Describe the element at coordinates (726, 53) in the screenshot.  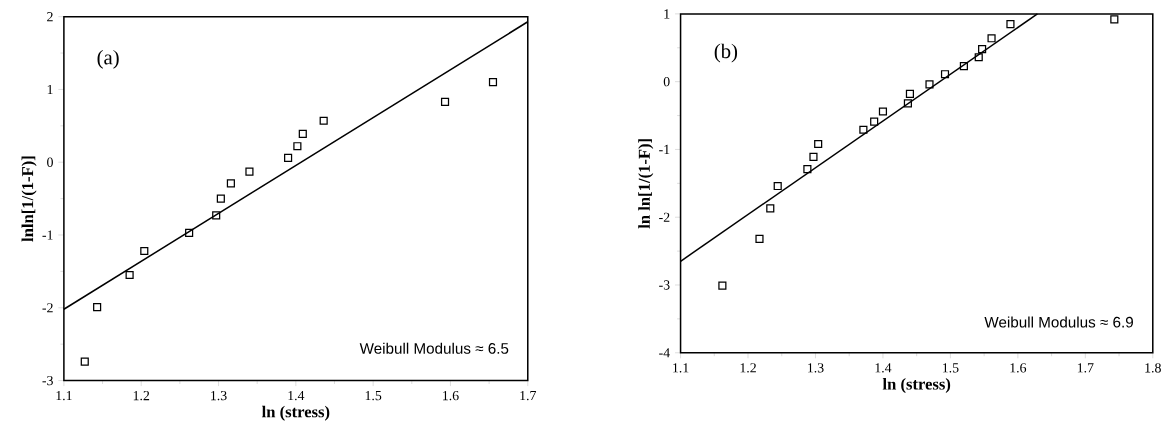
I see `text: (b)` at that location.